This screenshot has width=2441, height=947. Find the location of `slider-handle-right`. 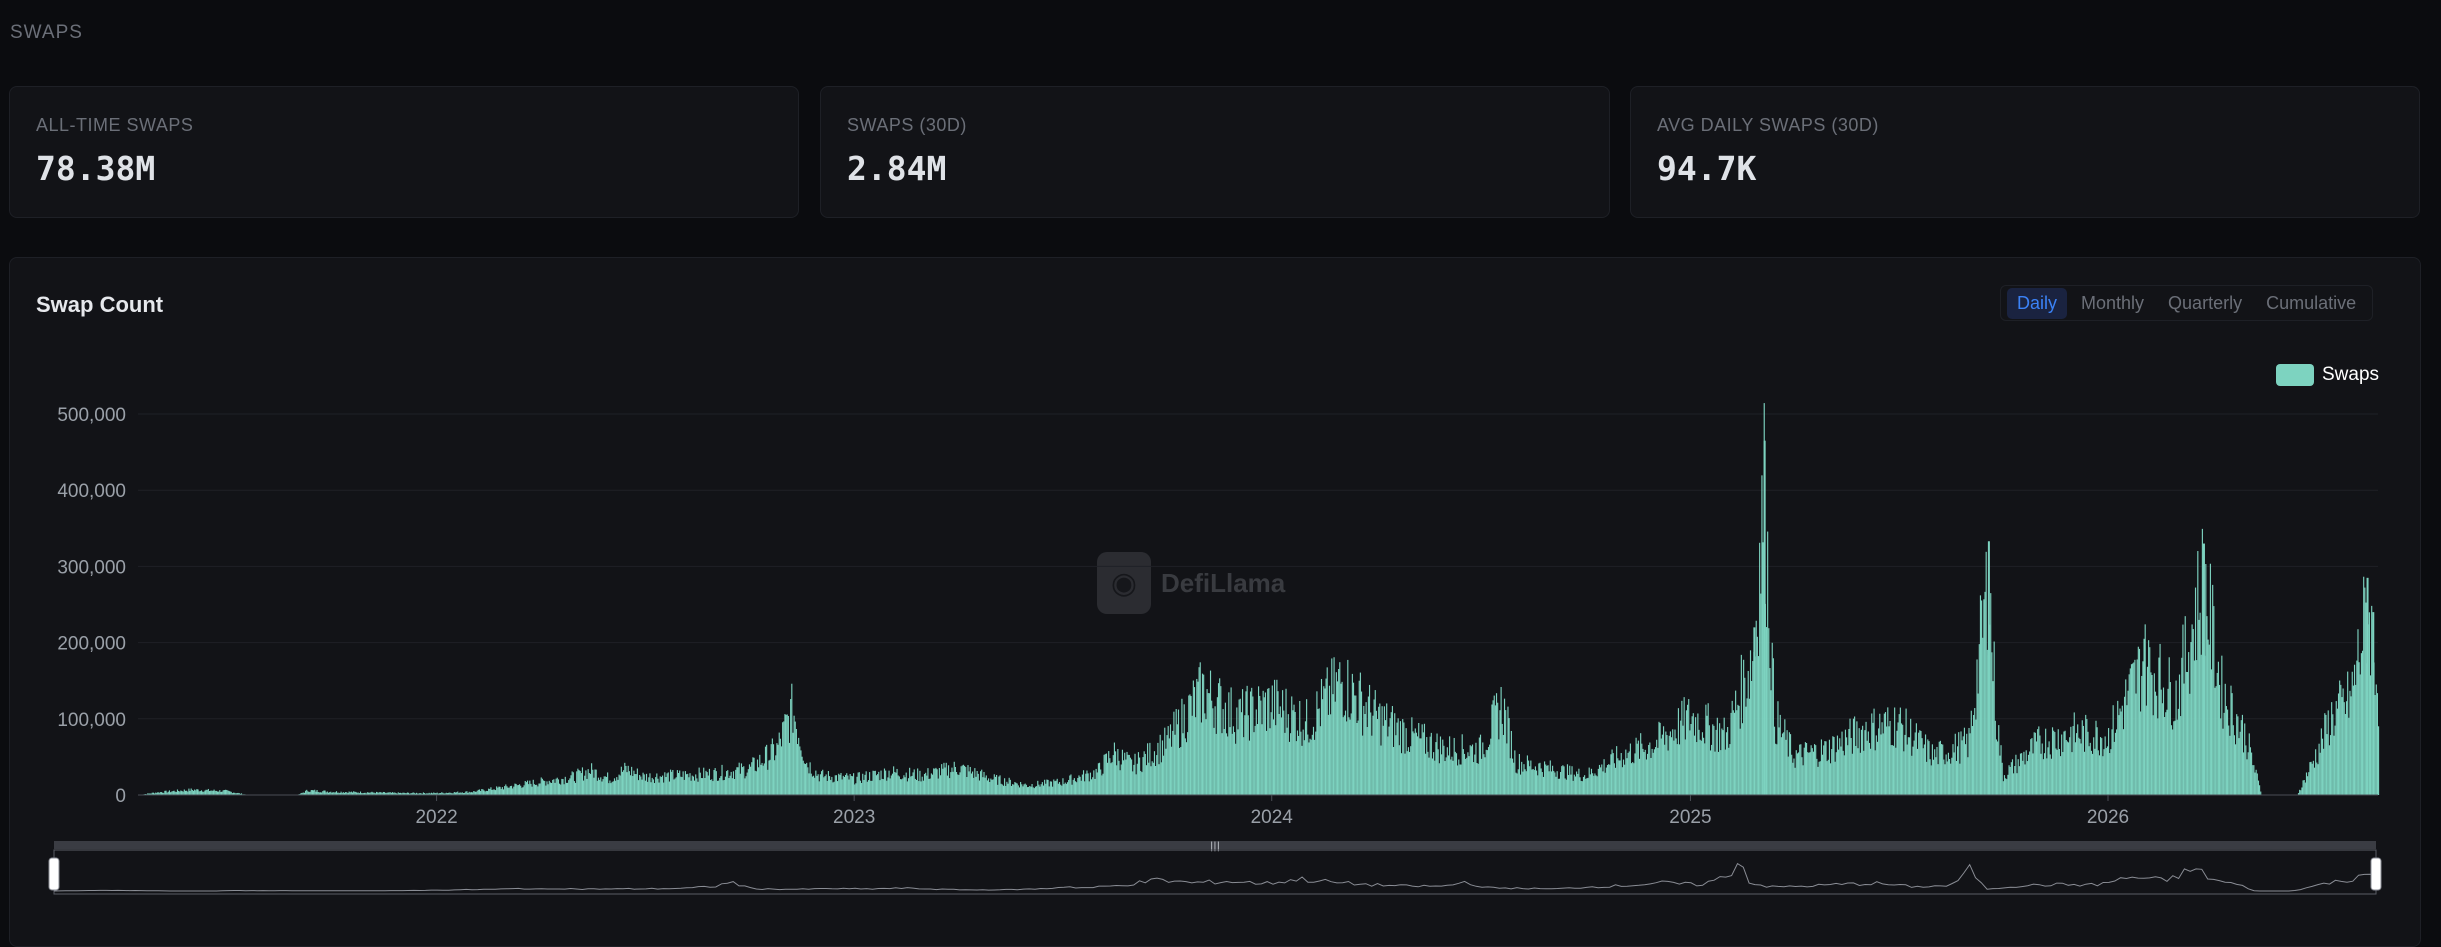

slider-handle-right is located at coordinates (2376, 874).